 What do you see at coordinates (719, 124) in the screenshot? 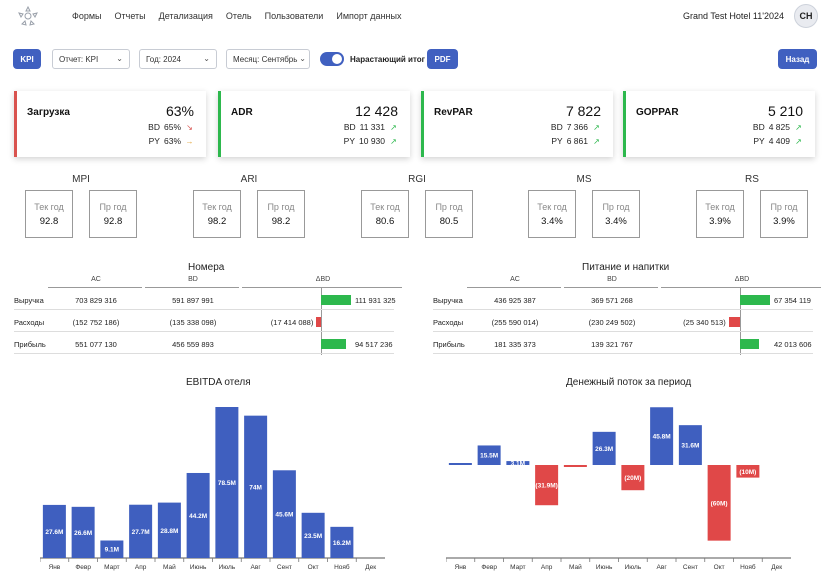
I see `kpi-card: GOPPAR 5 210 BD 4 825 ↗ PY 4 409 ↗` at bounding box center [719, 124].